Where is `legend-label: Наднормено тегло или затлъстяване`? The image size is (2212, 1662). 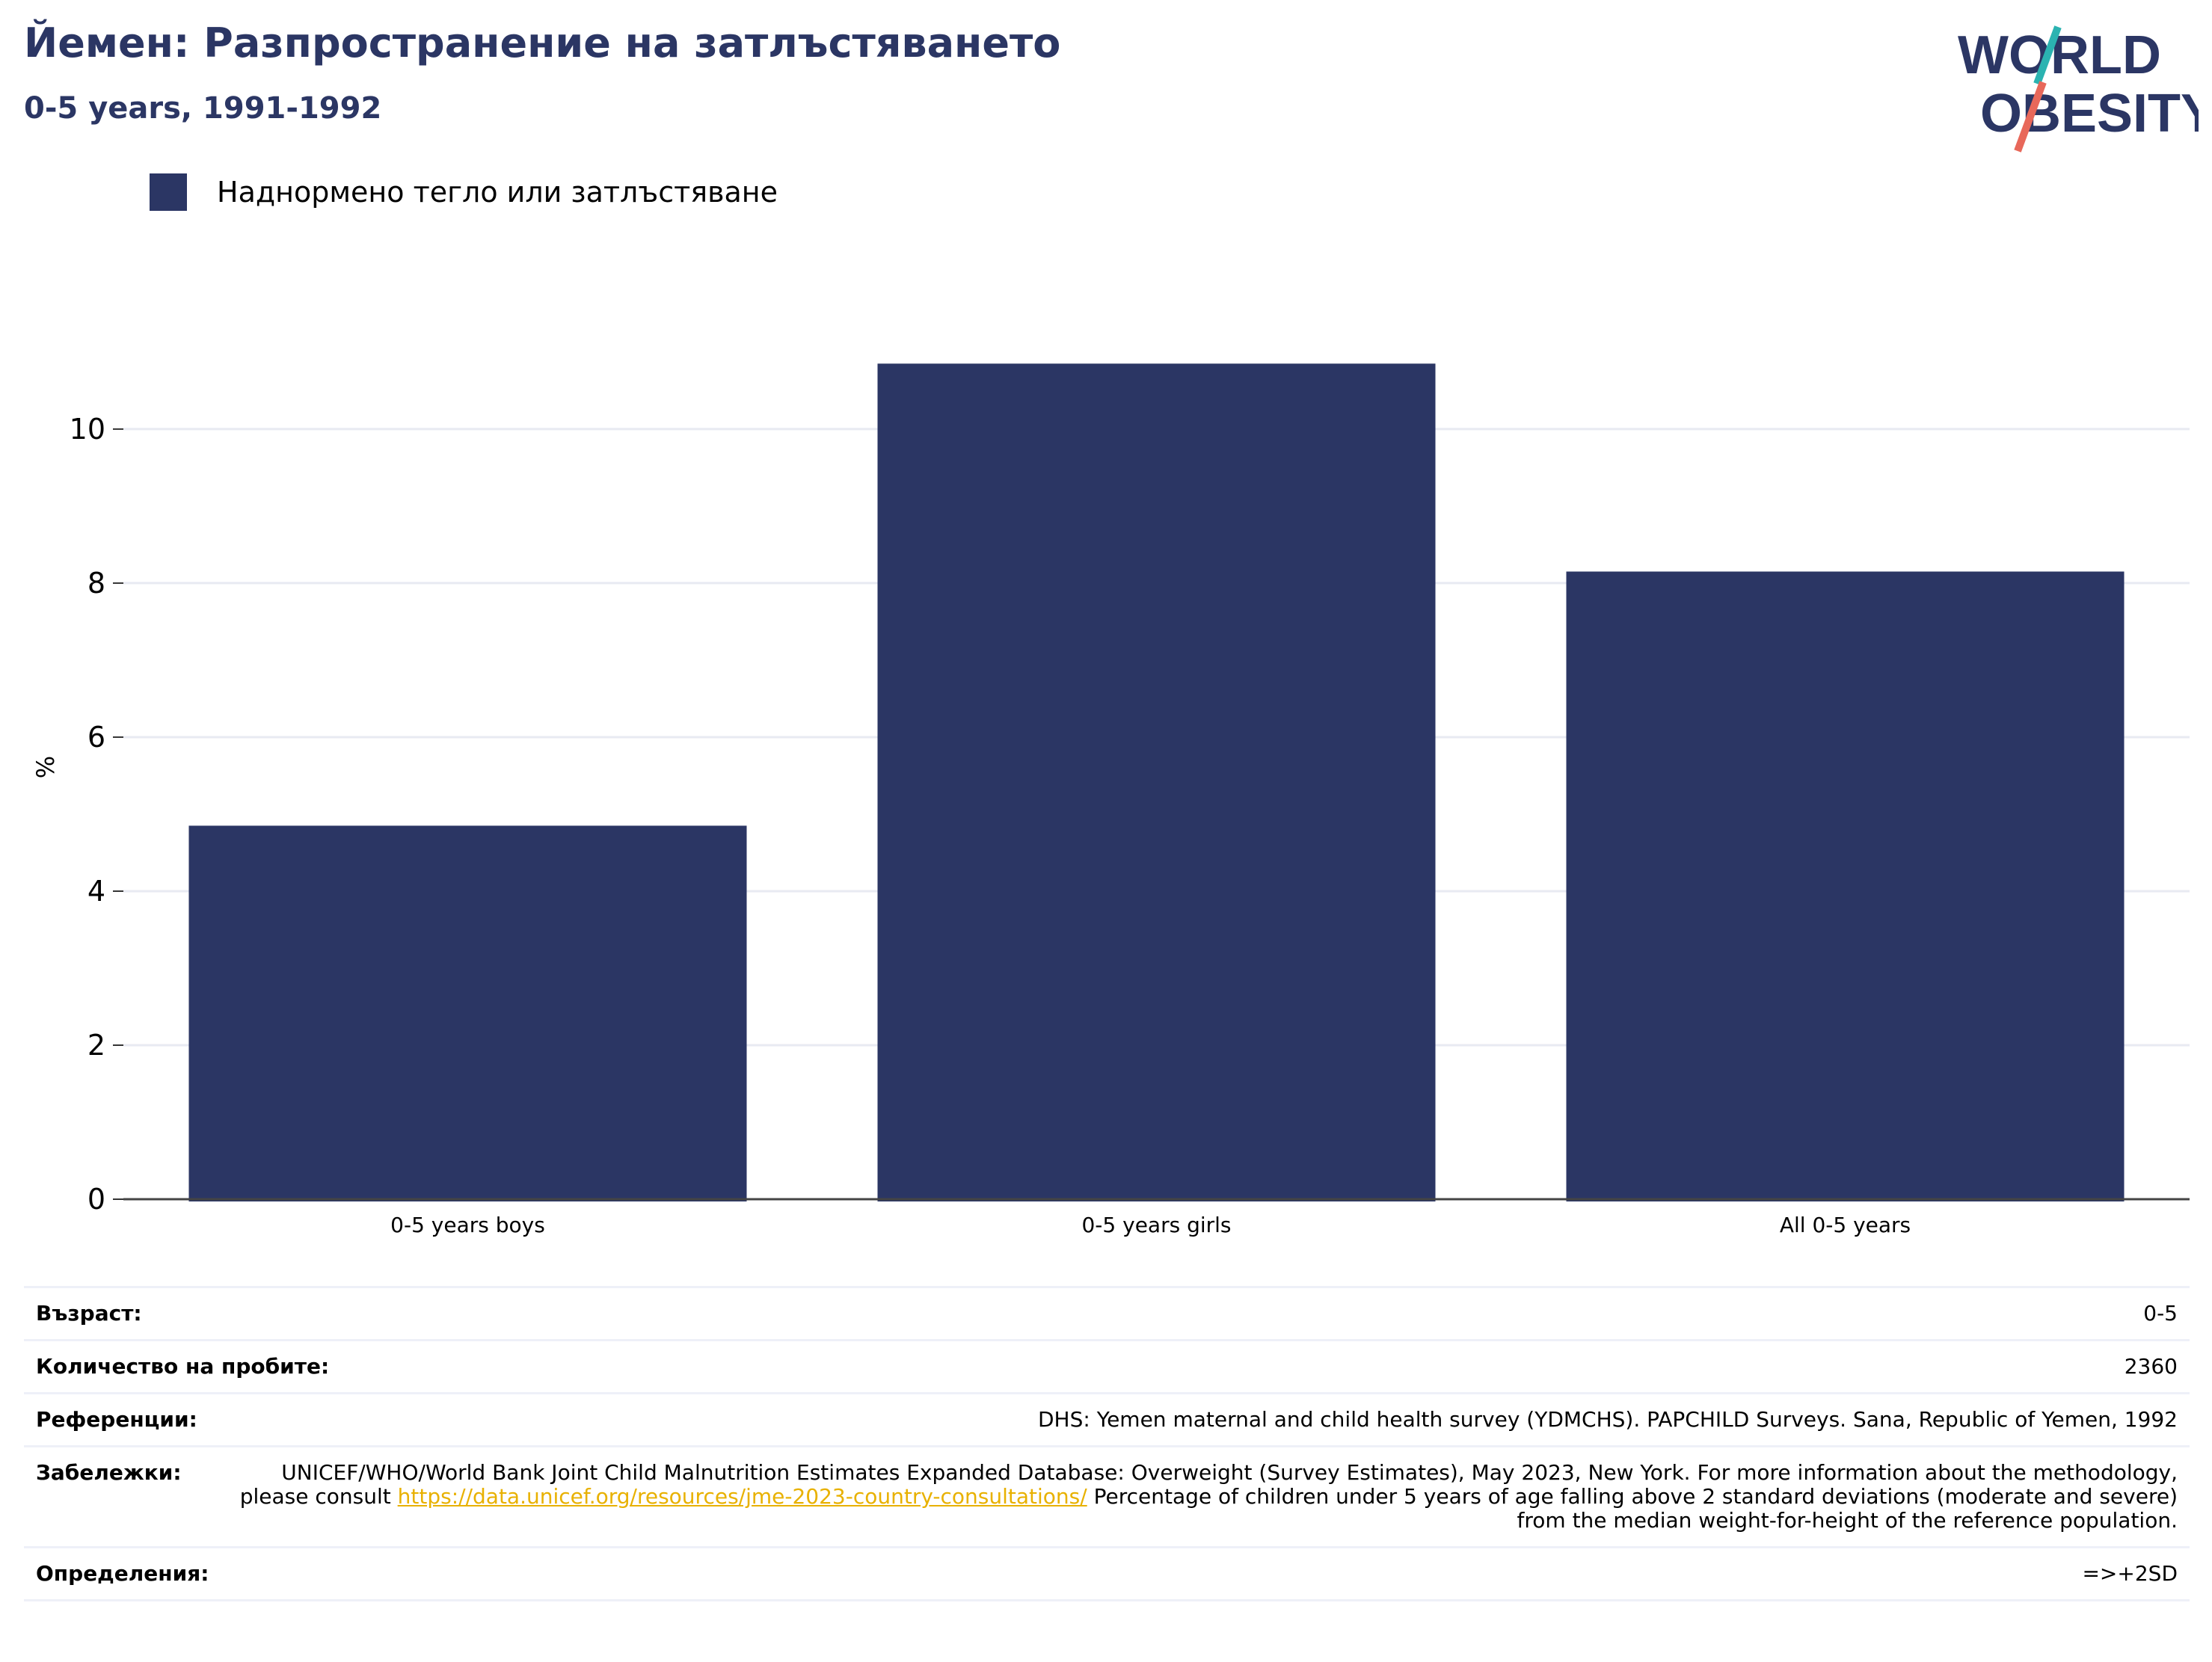 legend-label: Наднормено тегло или затлъстяване is located at coordinates (497, 192).